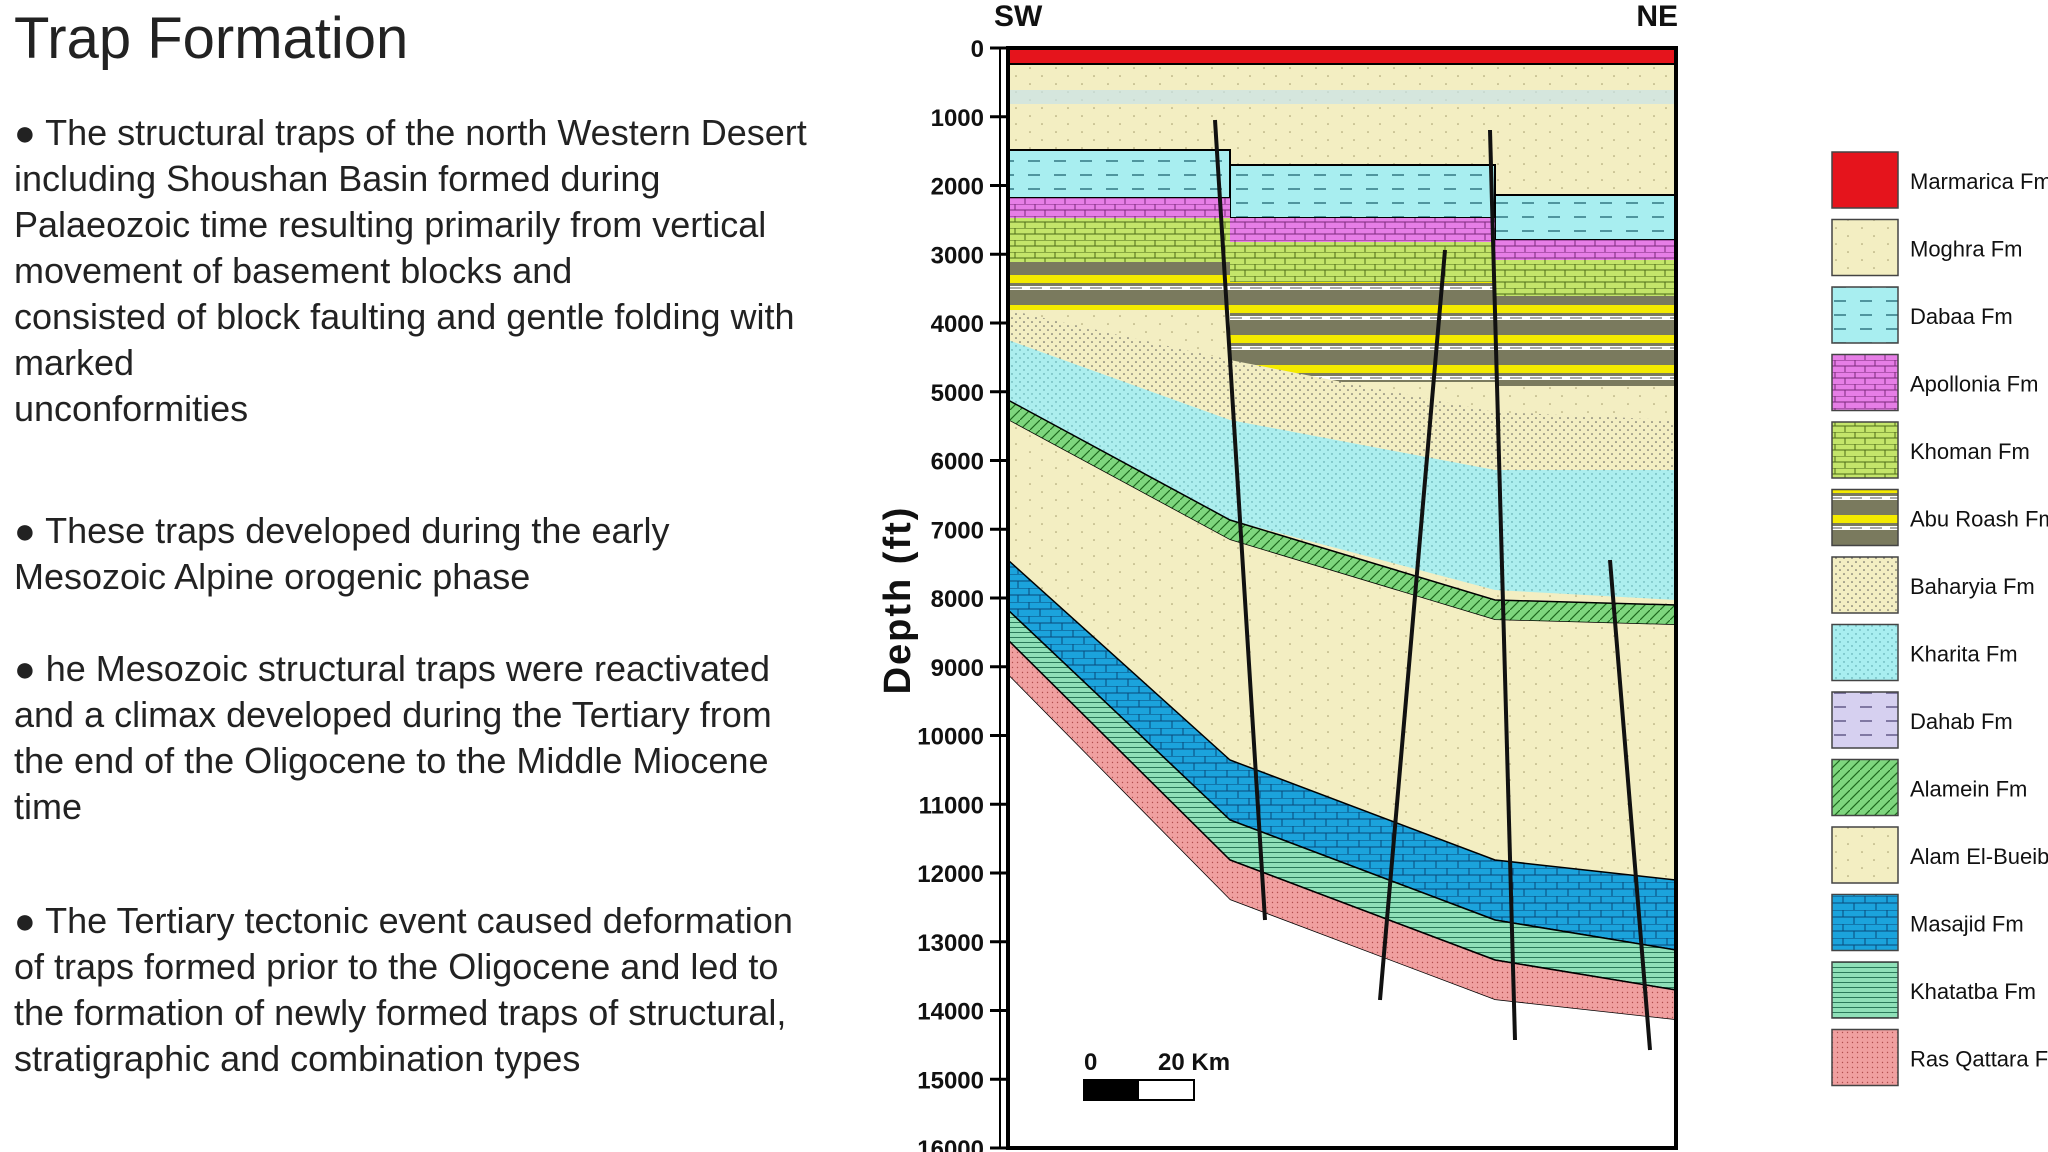  I want to click on depth-tick-label: 0, so click(977, 49).